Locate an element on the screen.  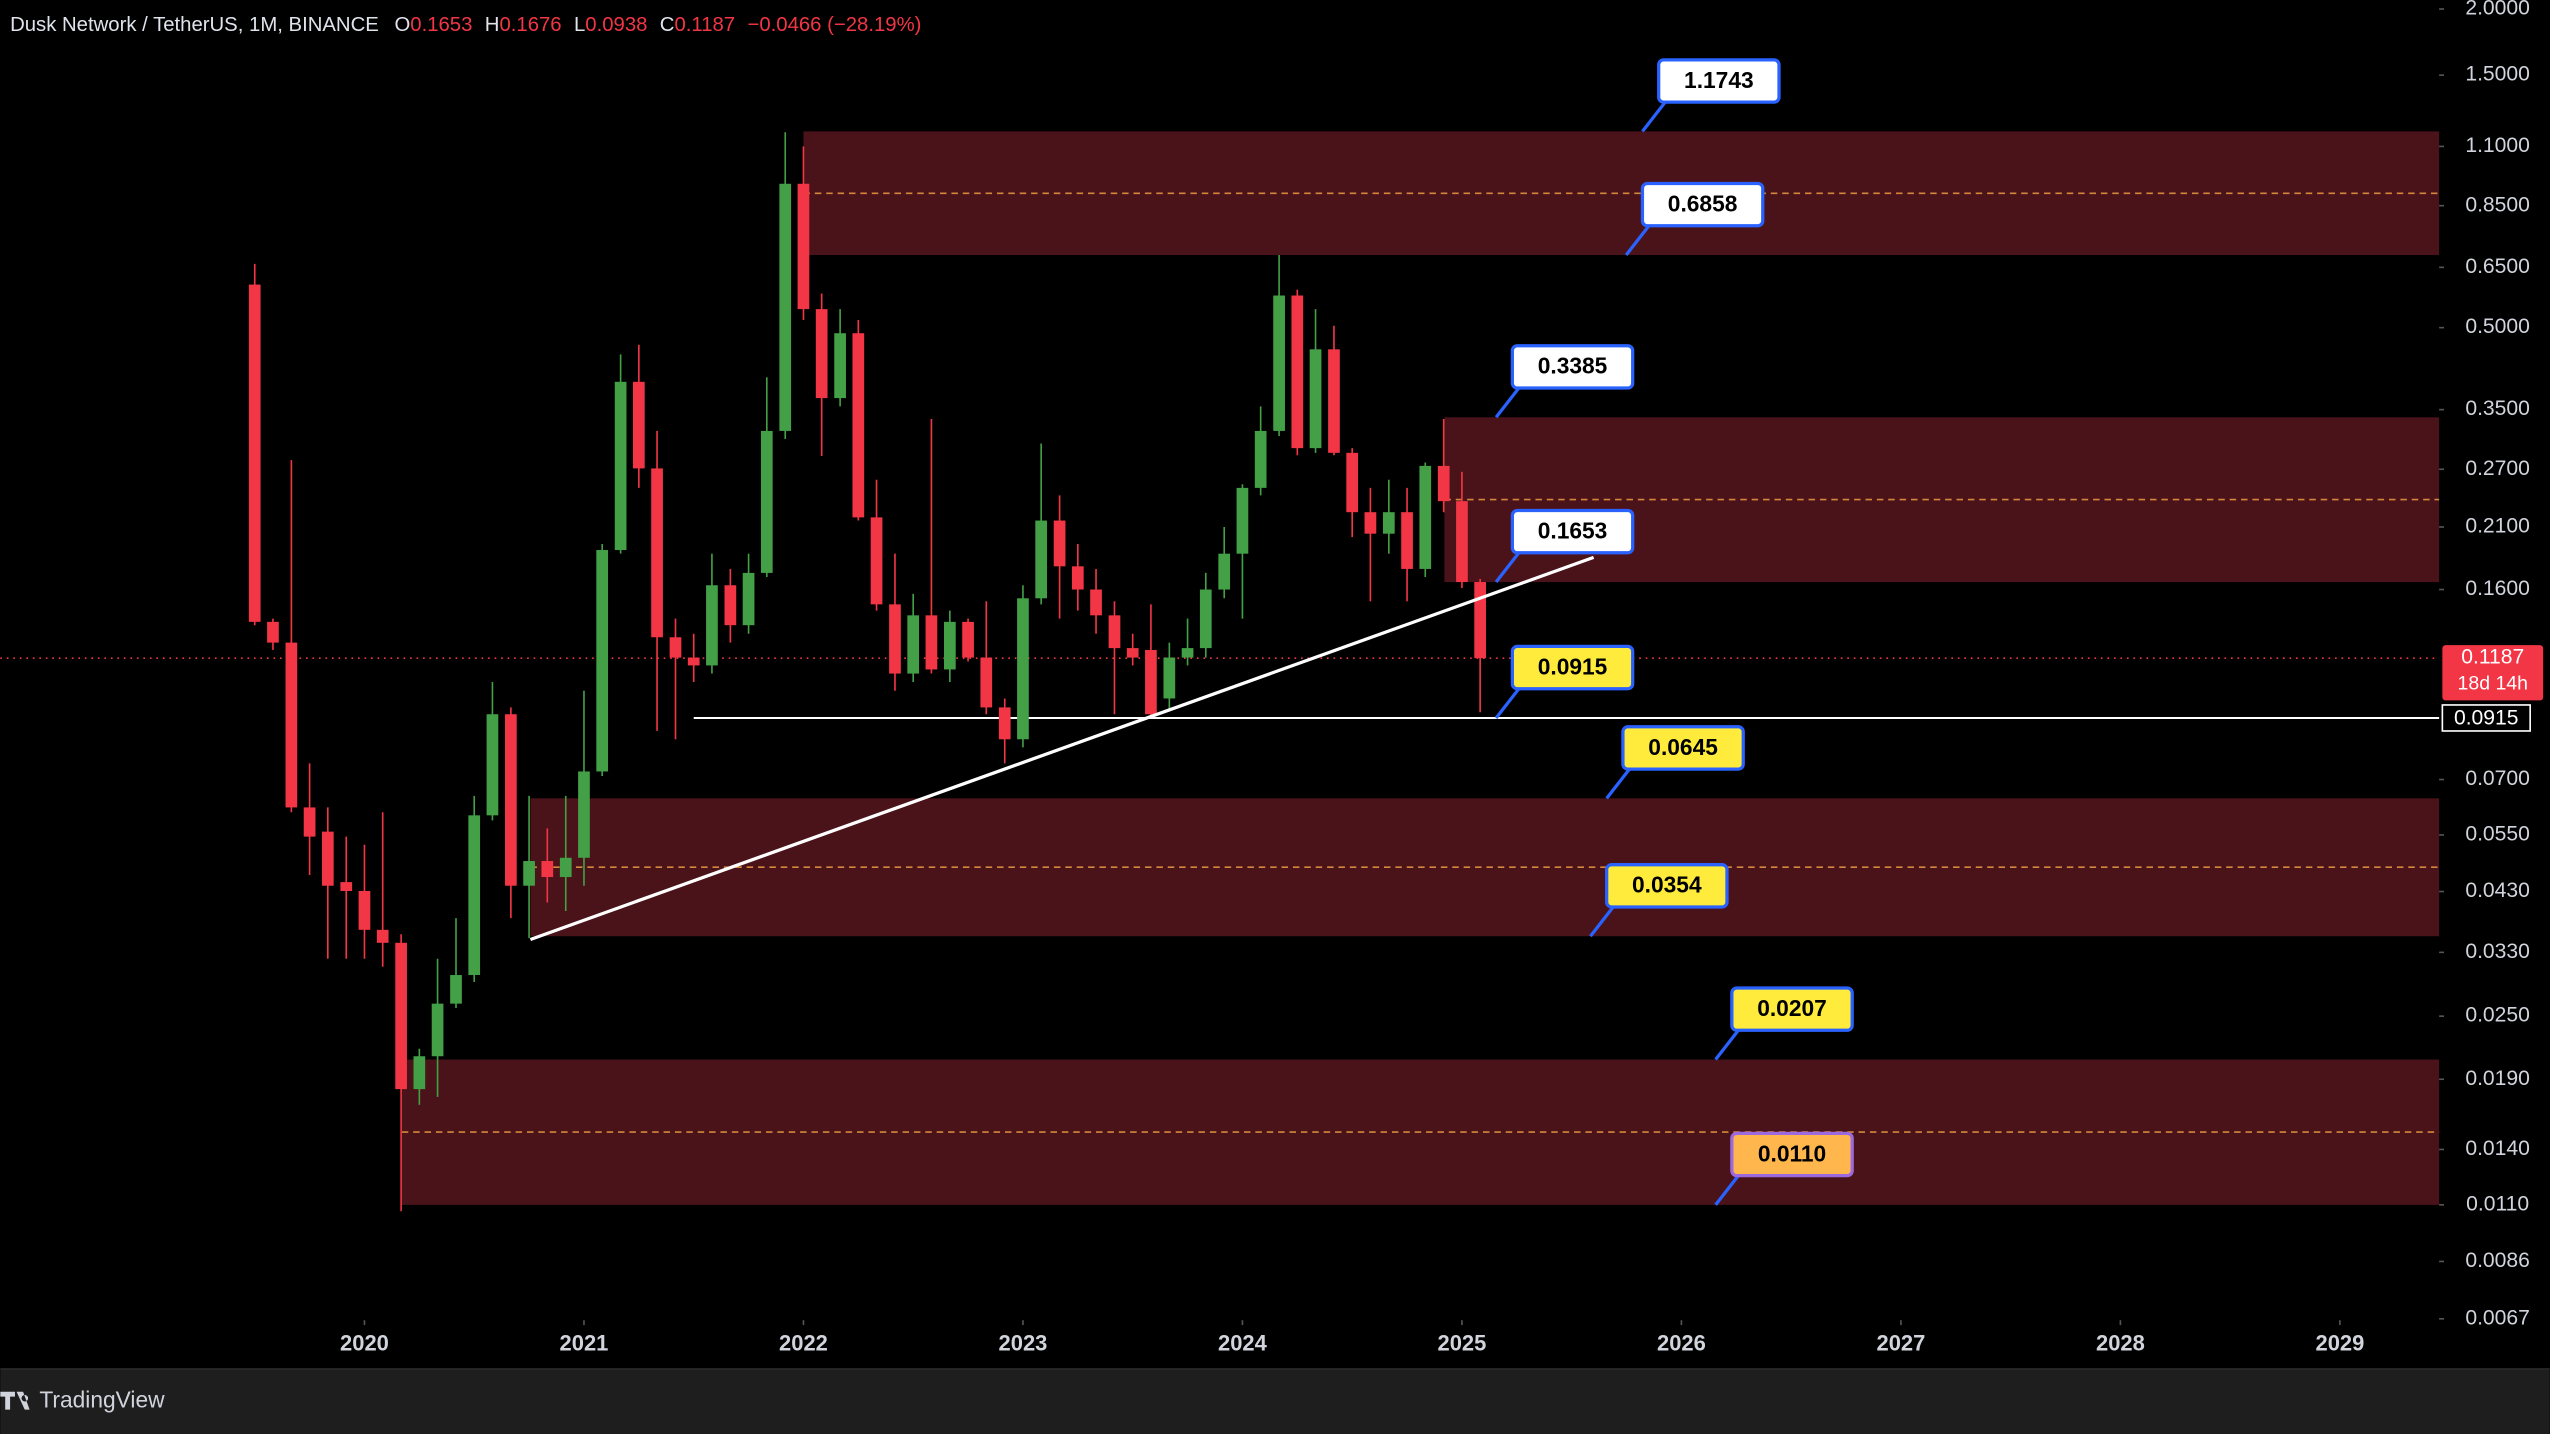
annotation-label: 0.0354 is located at coordinates (1667, 885).